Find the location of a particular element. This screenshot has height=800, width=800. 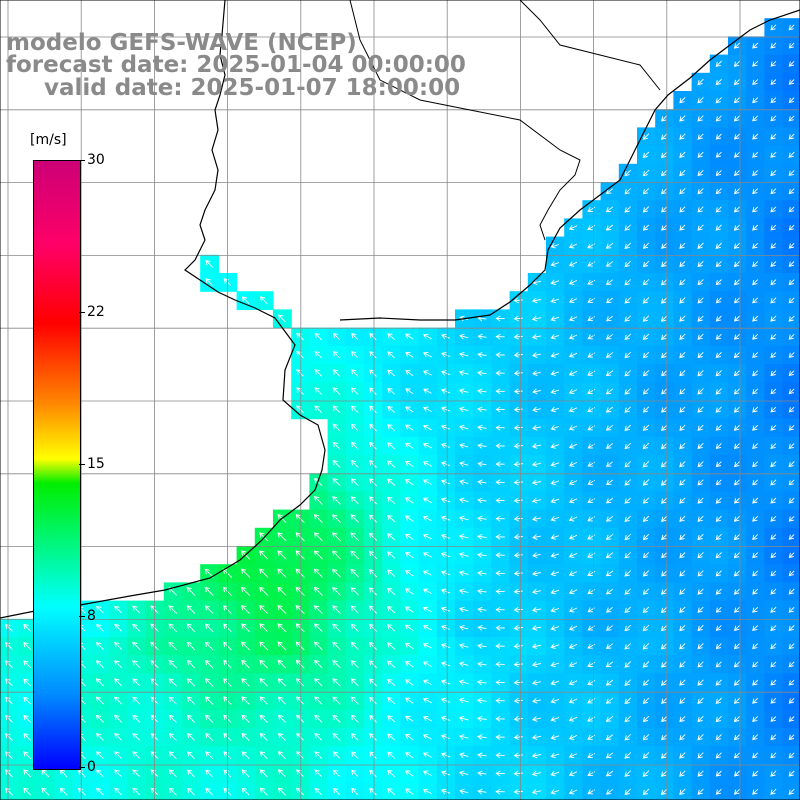

colorbar-tick-label: 30 is located at coordinates (96, 160).